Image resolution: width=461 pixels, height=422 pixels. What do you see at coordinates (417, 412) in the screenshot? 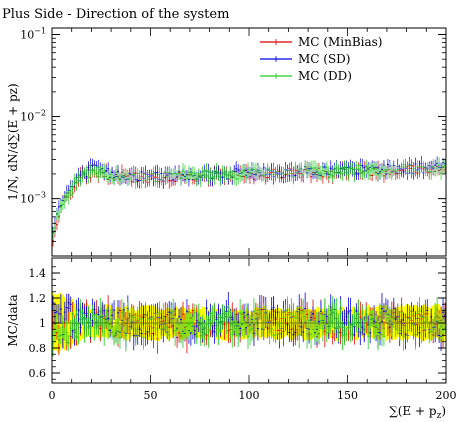
I see `x-axis-label: ∑(E + pz)` at bounding box center [417, 412].